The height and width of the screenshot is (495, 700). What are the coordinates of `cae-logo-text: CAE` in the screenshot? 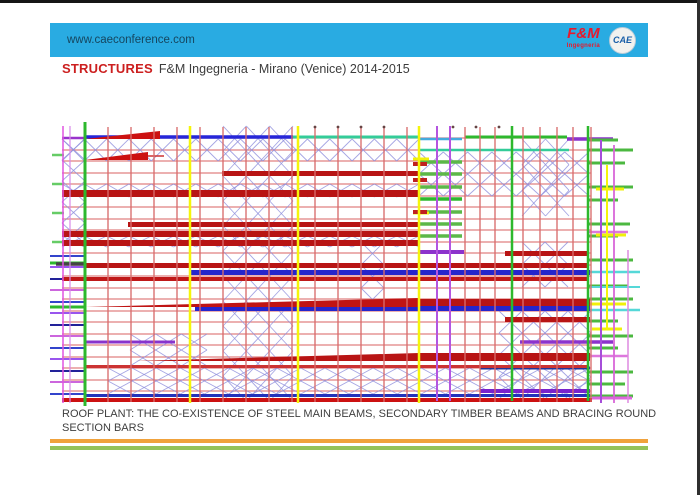 It's located at (622, 40).